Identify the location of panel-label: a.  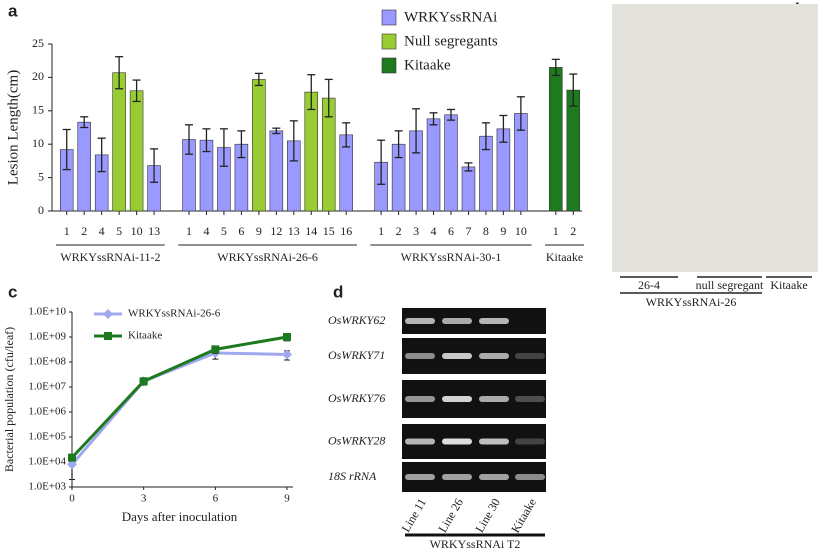
(13, 10).